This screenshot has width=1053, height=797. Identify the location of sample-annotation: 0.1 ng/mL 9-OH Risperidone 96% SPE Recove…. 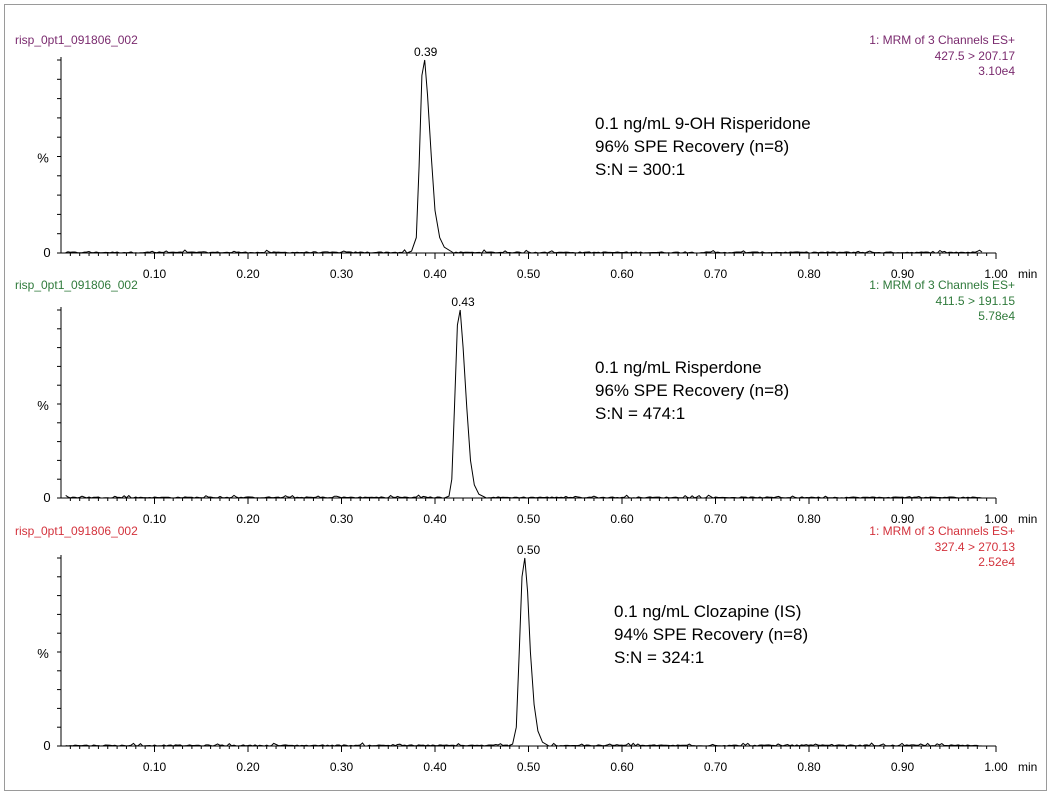
(703, 146).